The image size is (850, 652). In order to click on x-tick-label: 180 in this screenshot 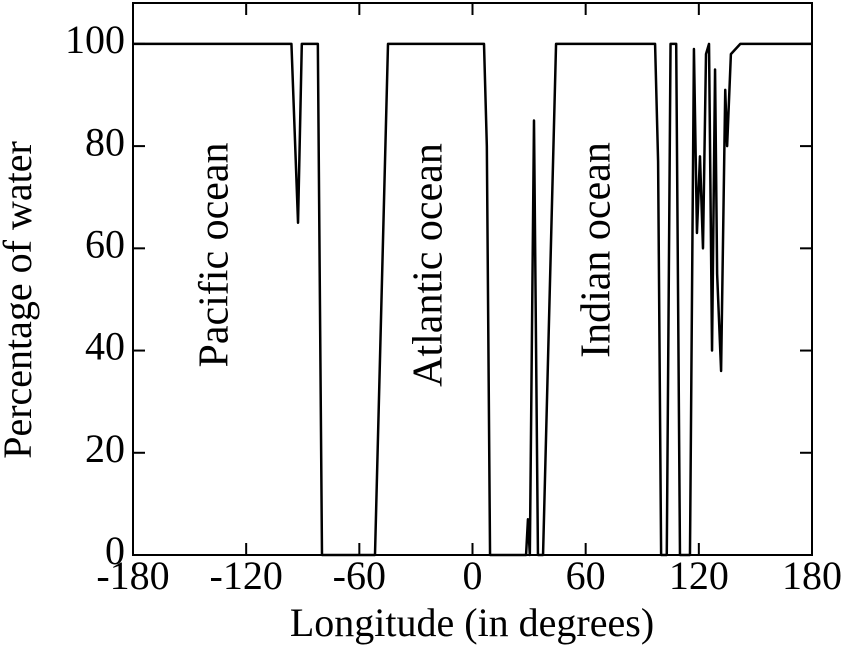, I will do `click(812, 575)`.